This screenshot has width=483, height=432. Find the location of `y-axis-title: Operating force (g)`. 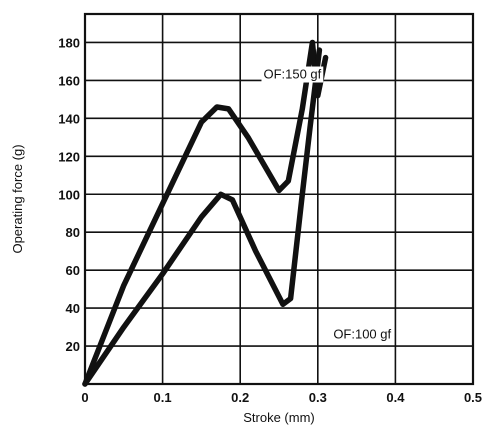

y-axis-title: Operating force (g) is located at coordinates (17, 198).